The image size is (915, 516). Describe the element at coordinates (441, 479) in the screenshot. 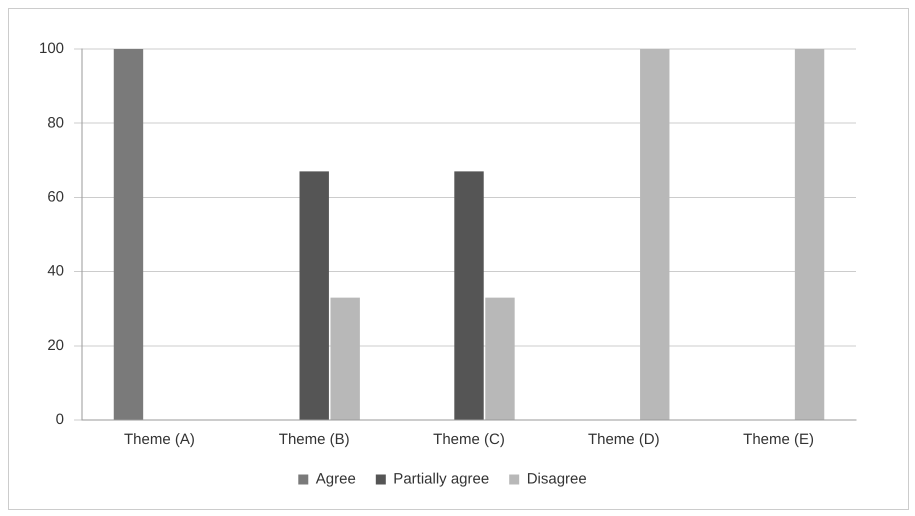

I see `legend-label: Partially agree` at that location.